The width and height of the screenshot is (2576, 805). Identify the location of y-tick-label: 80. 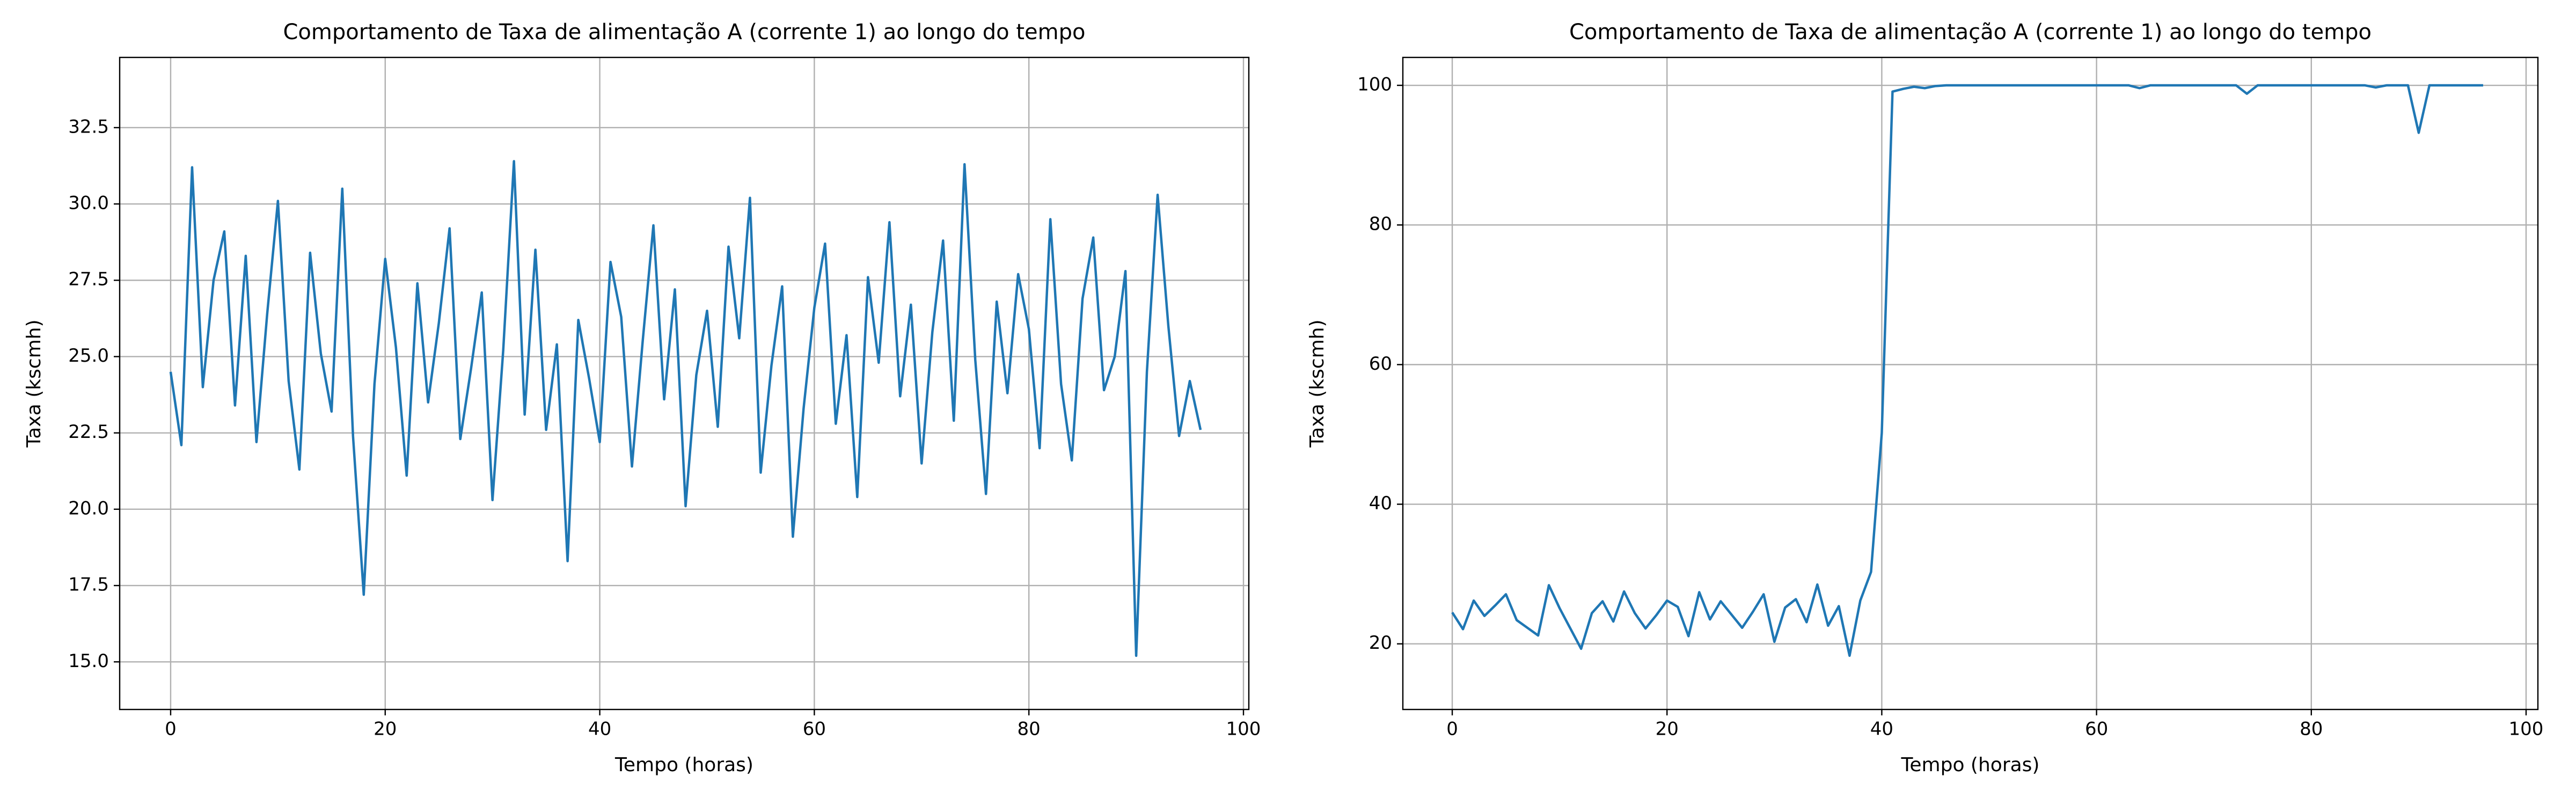
(1380, 224).